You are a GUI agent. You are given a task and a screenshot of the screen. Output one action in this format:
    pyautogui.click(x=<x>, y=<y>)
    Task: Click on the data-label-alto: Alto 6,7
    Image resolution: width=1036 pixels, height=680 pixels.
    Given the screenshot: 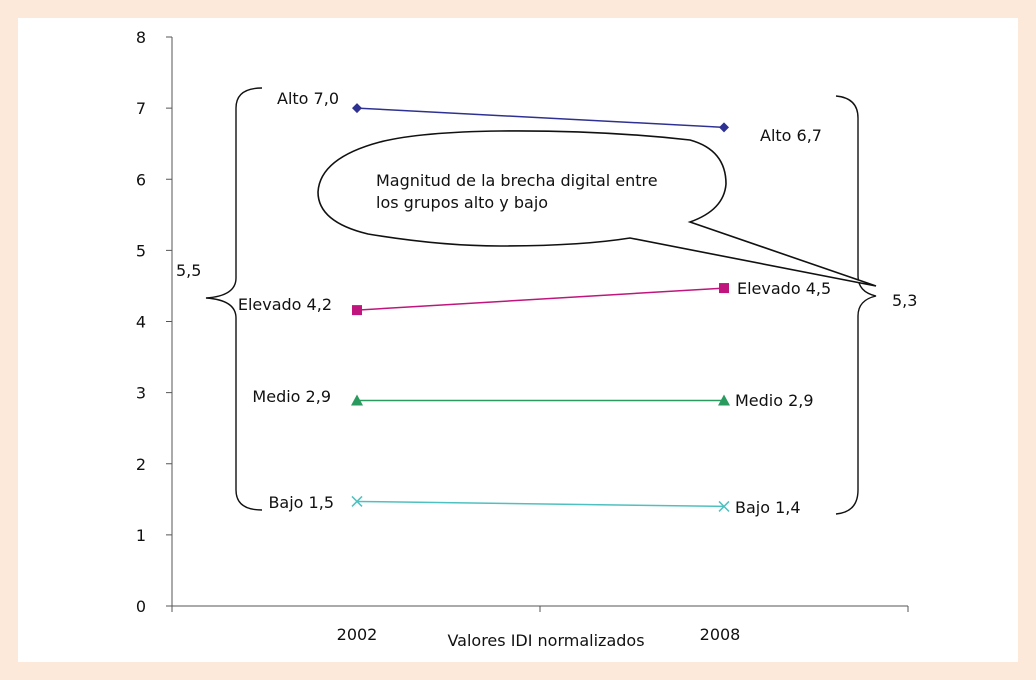 What is the action you would take?
    pyautogui.click(x=791, y=135)
    